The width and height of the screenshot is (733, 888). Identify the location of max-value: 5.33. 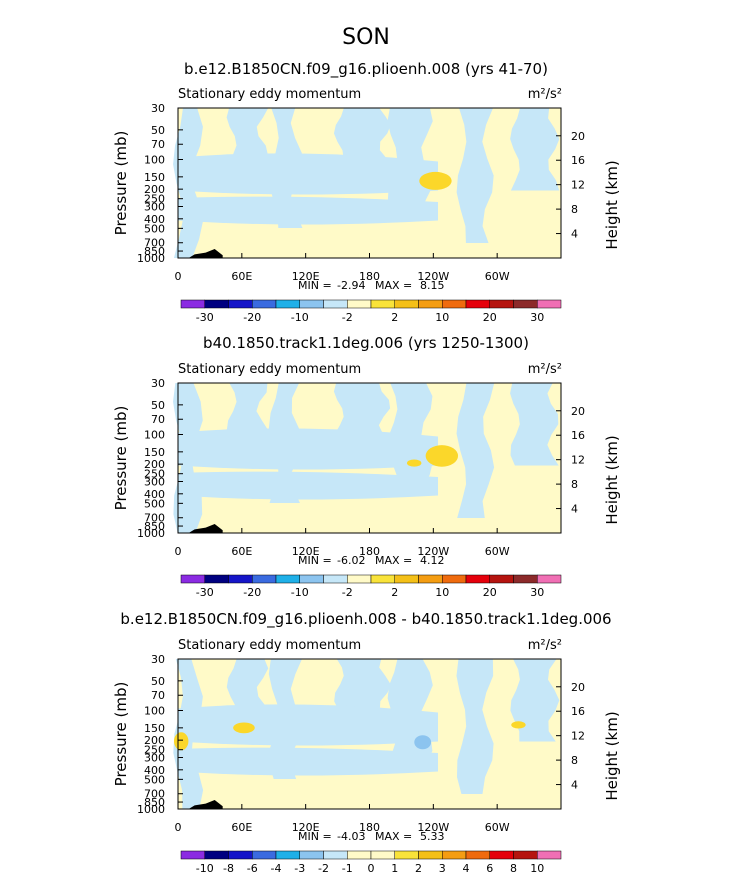
(432, 836).